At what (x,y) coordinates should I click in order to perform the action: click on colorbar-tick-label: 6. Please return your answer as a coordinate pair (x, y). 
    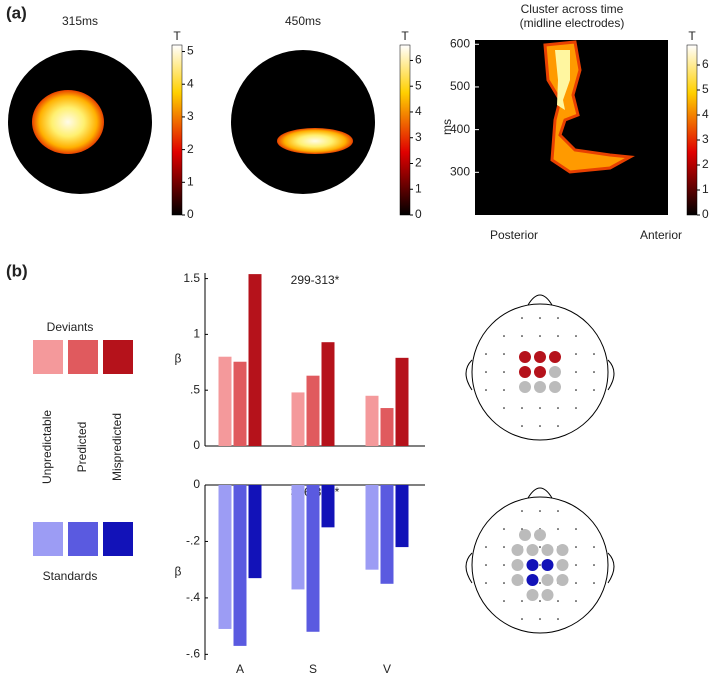
    Looking at the image, I should click on (705, 64).